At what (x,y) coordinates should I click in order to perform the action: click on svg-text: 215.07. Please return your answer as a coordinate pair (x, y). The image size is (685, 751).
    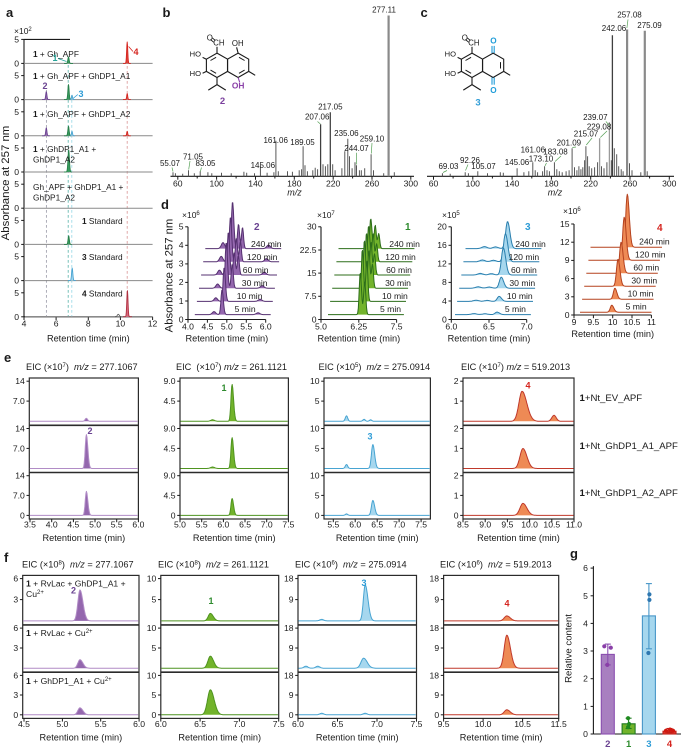
    Looking at the image, I should click on (586, 134).